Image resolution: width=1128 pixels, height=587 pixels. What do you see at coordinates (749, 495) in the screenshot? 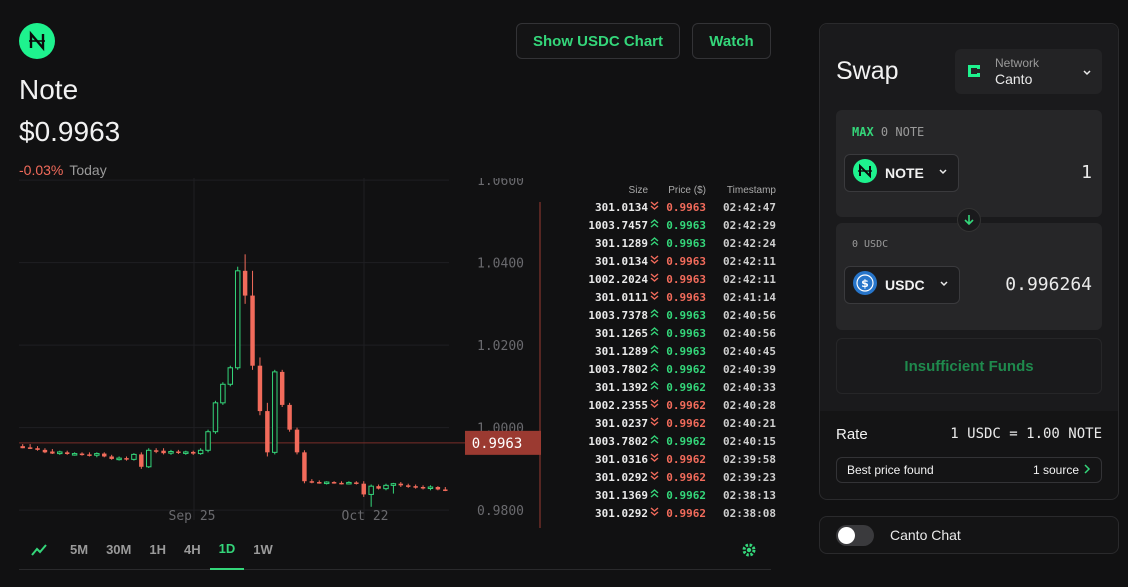
I see `trade-timestamp: 02:38:13` at bounding box center [749, 495].